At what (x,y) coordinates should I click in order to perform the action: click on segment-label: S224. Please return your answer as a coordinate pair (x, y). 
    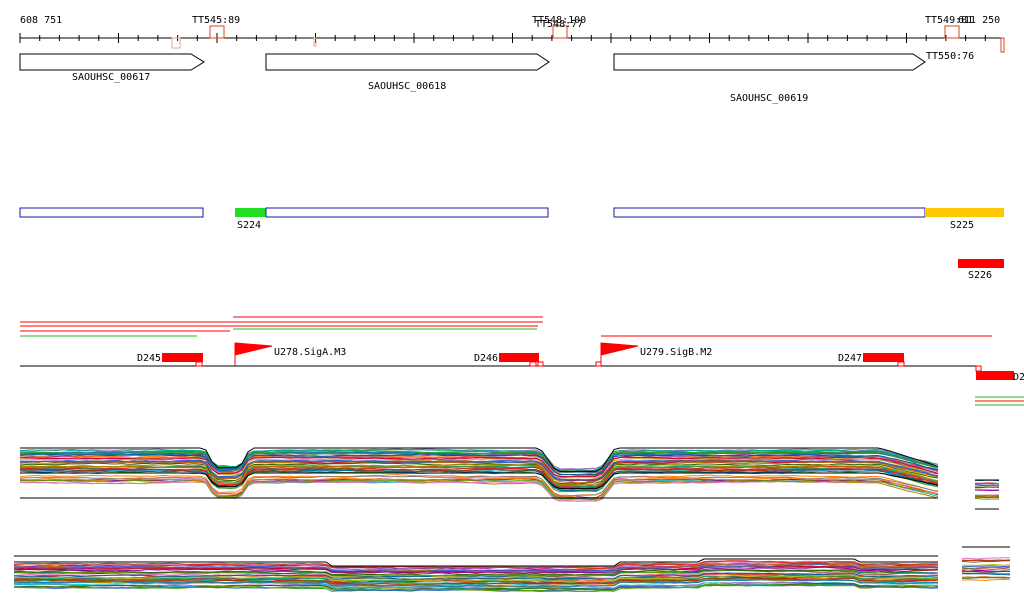
    Looking at the image, I should click on (249, 225).